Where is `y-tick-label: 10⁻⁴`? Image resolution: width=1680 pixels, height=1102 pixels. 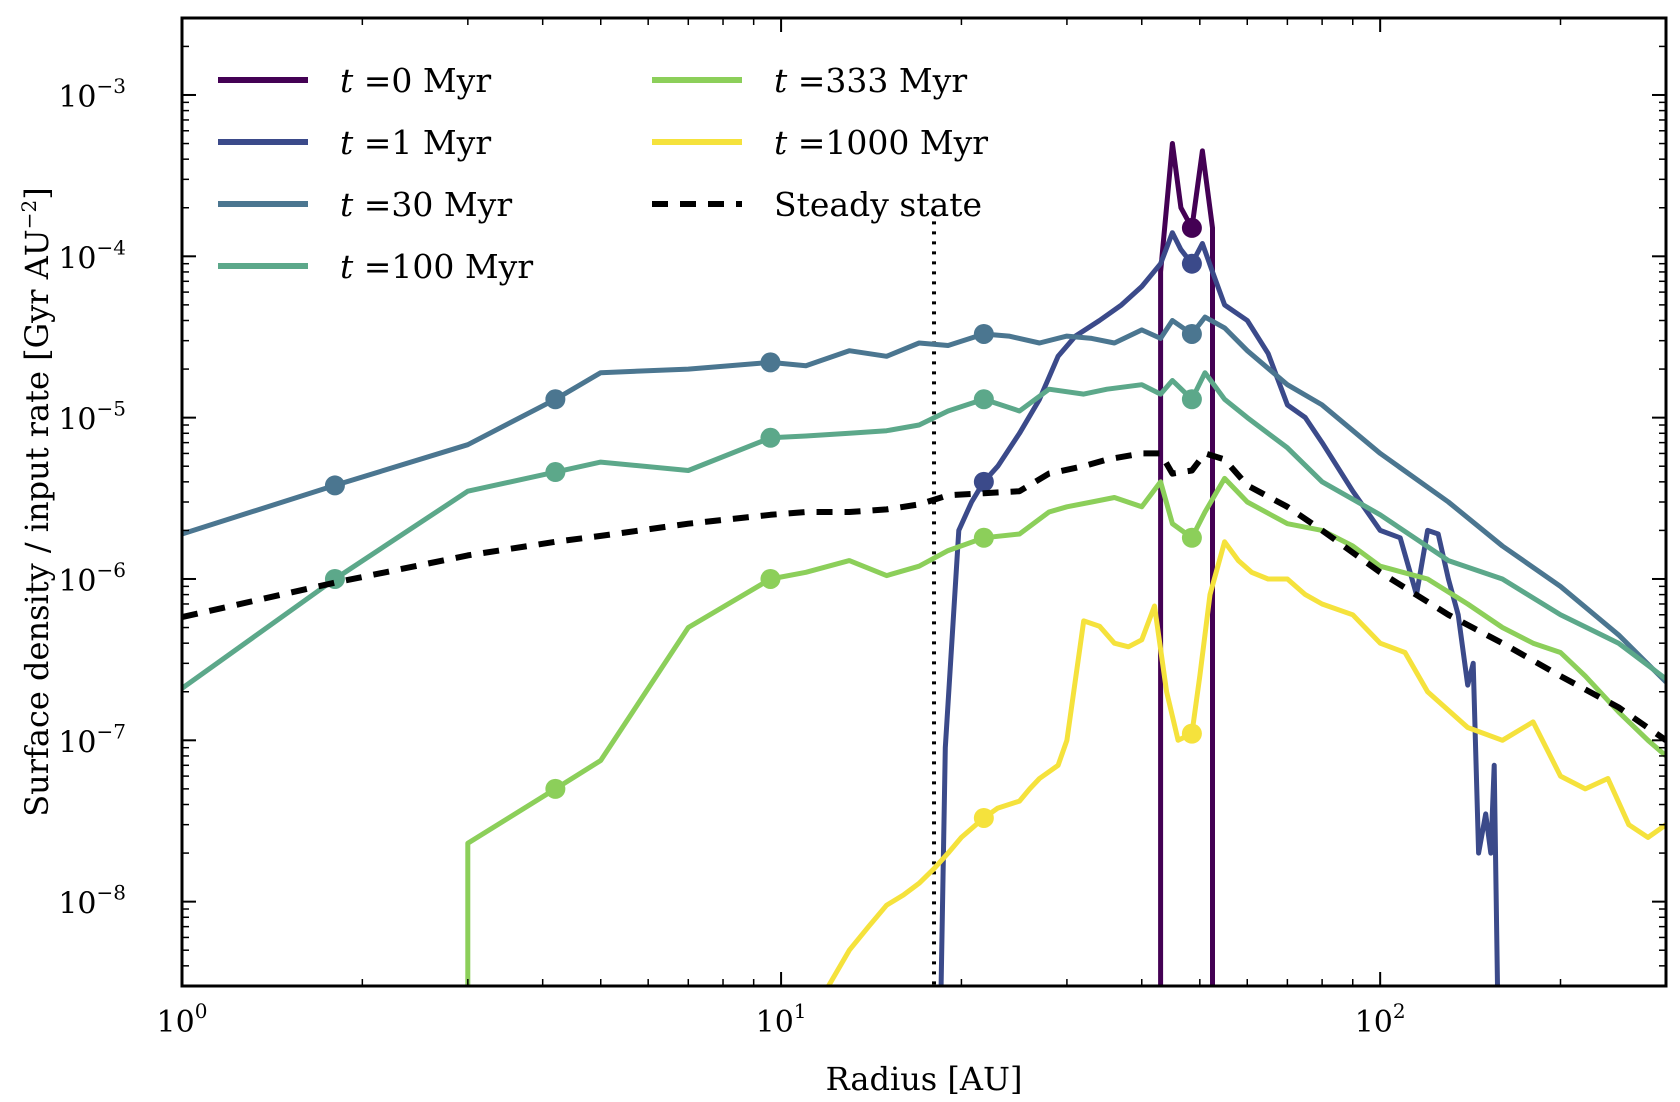
y-tick-label: 10⁻⁴ is located at coordinates (92, 255).